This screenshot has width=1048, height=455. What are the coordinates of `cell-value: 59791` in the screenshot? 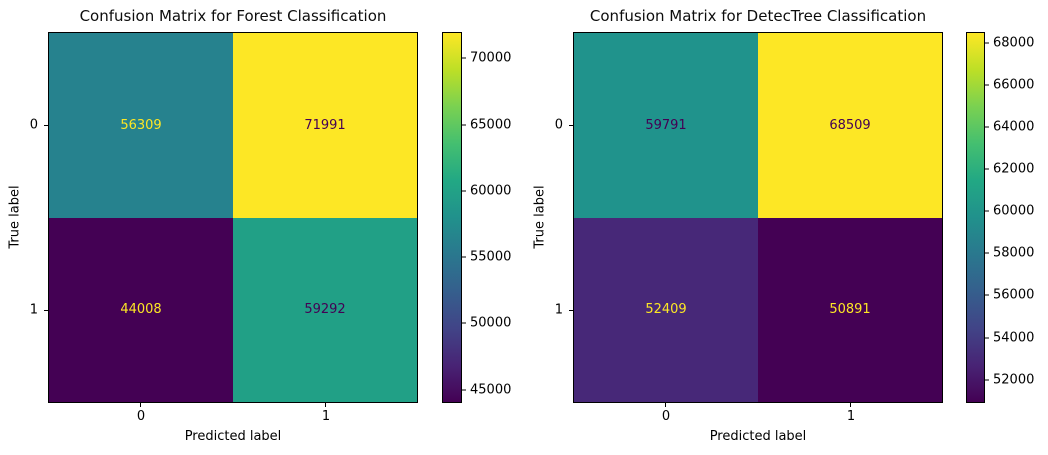 It's located at (666, 125).